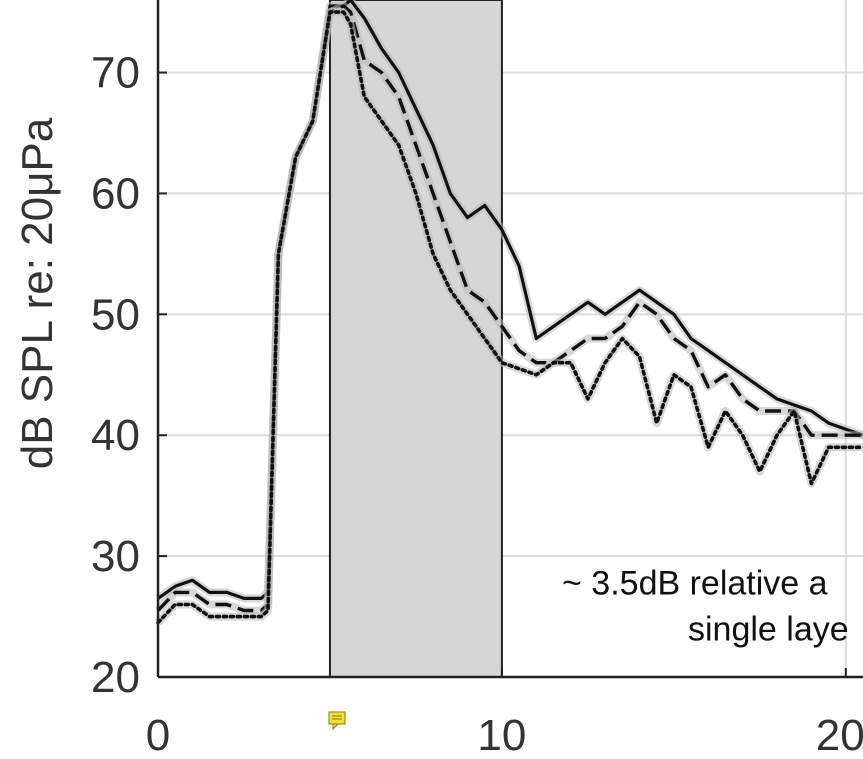 This screenshot has width=863, height=759. Describe the element at coordinates (501, 735) in the screenshot. I see `x-tick-label: 10` at that location.